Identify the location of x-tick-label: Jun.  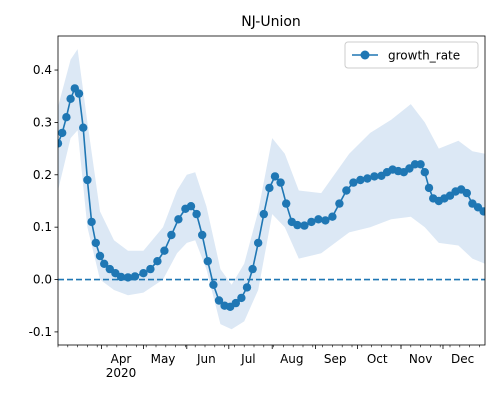
(206, 359).